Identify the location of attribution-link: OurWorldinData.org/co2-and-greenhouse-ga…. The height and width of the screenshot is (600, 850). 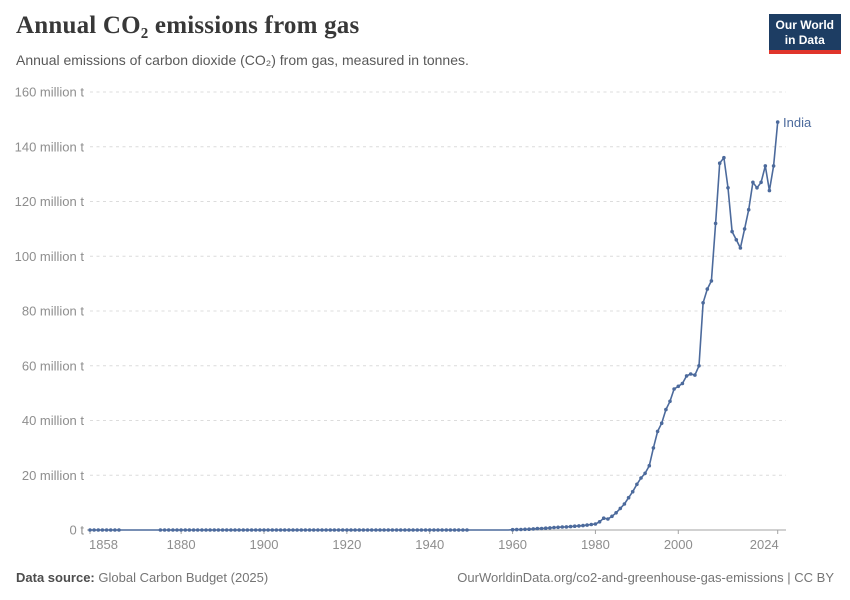
(645, 577).